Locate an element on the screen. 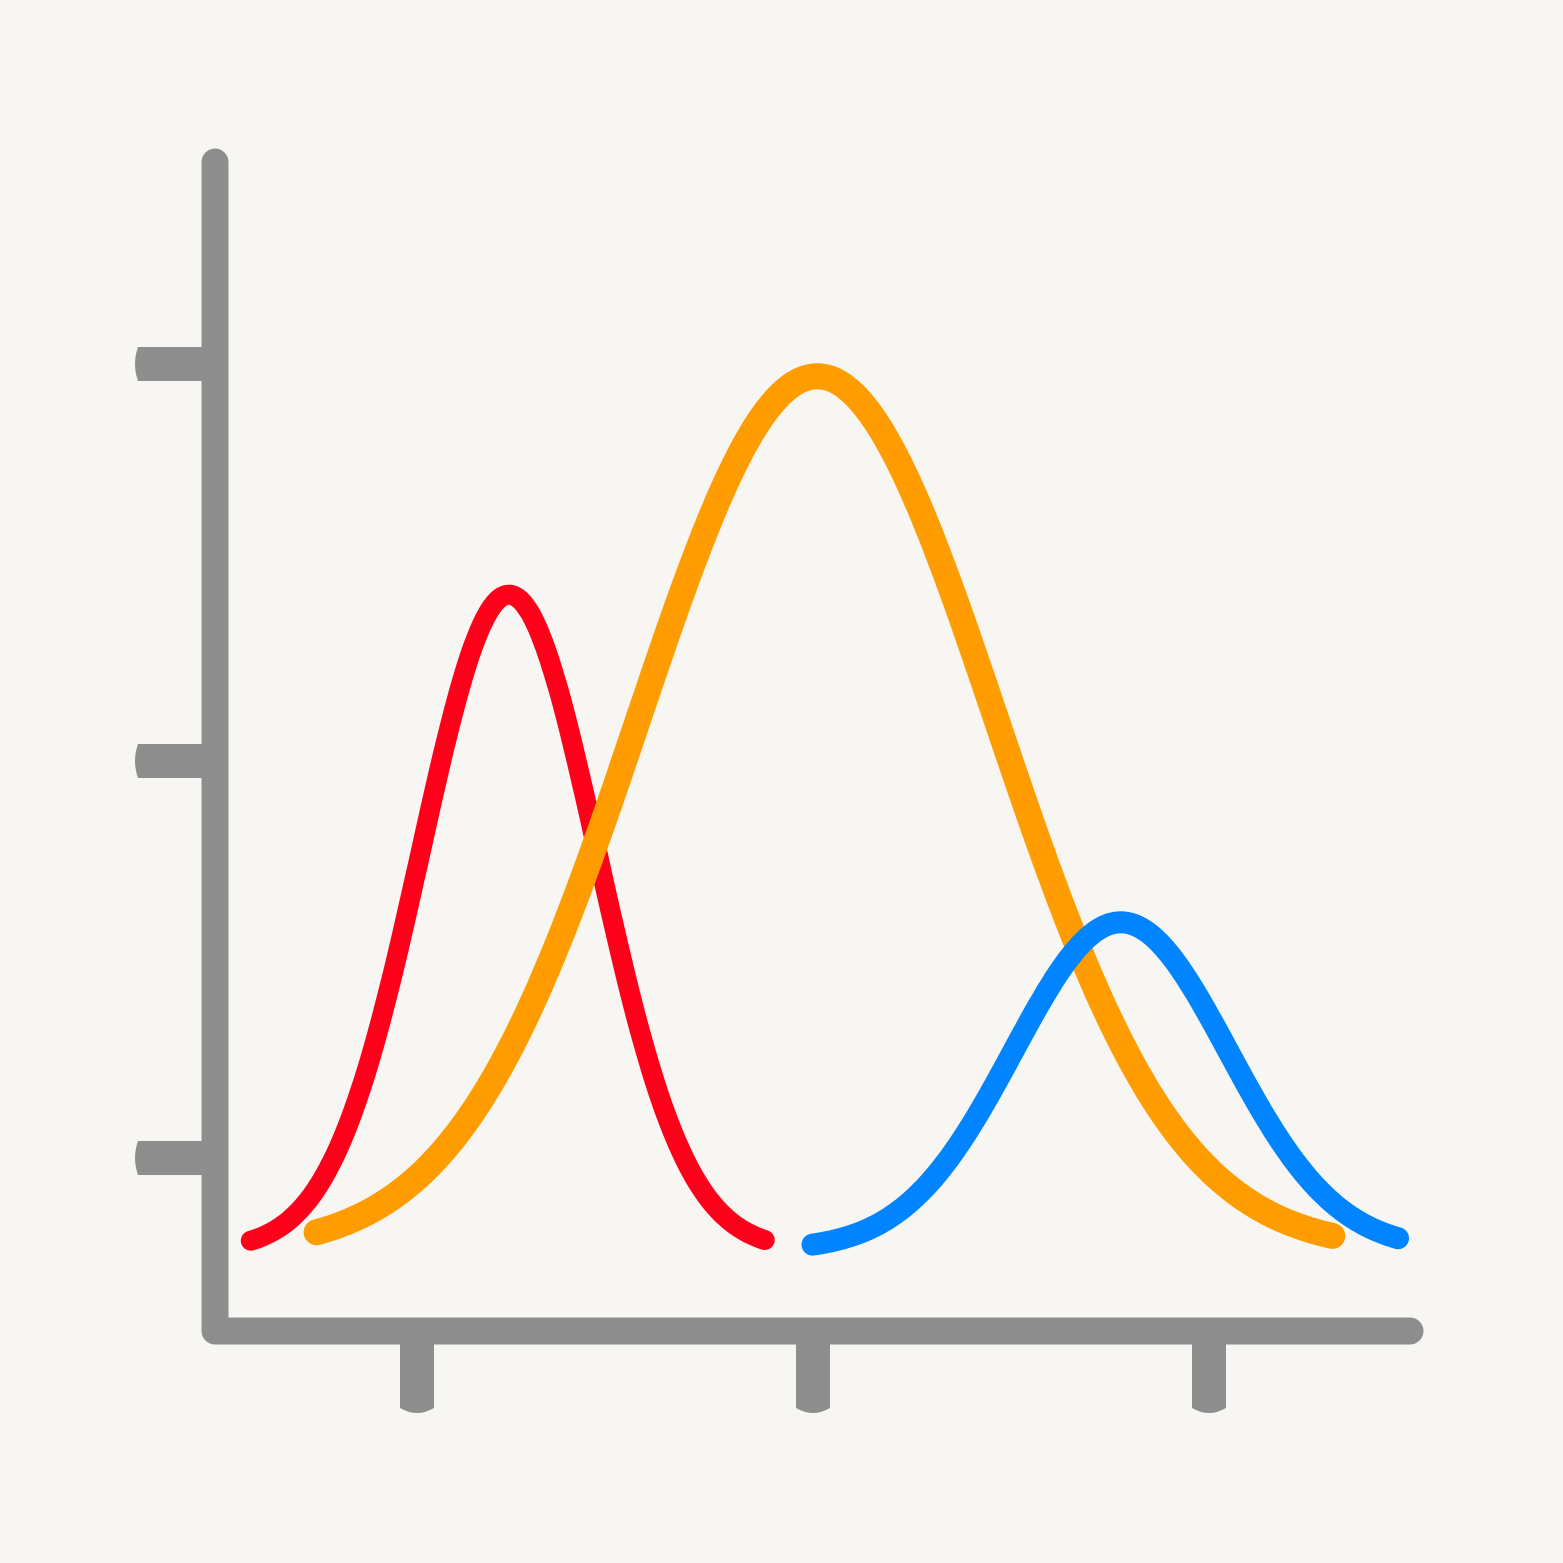  series-blue-curve is located at coordinates (1105, 1083).